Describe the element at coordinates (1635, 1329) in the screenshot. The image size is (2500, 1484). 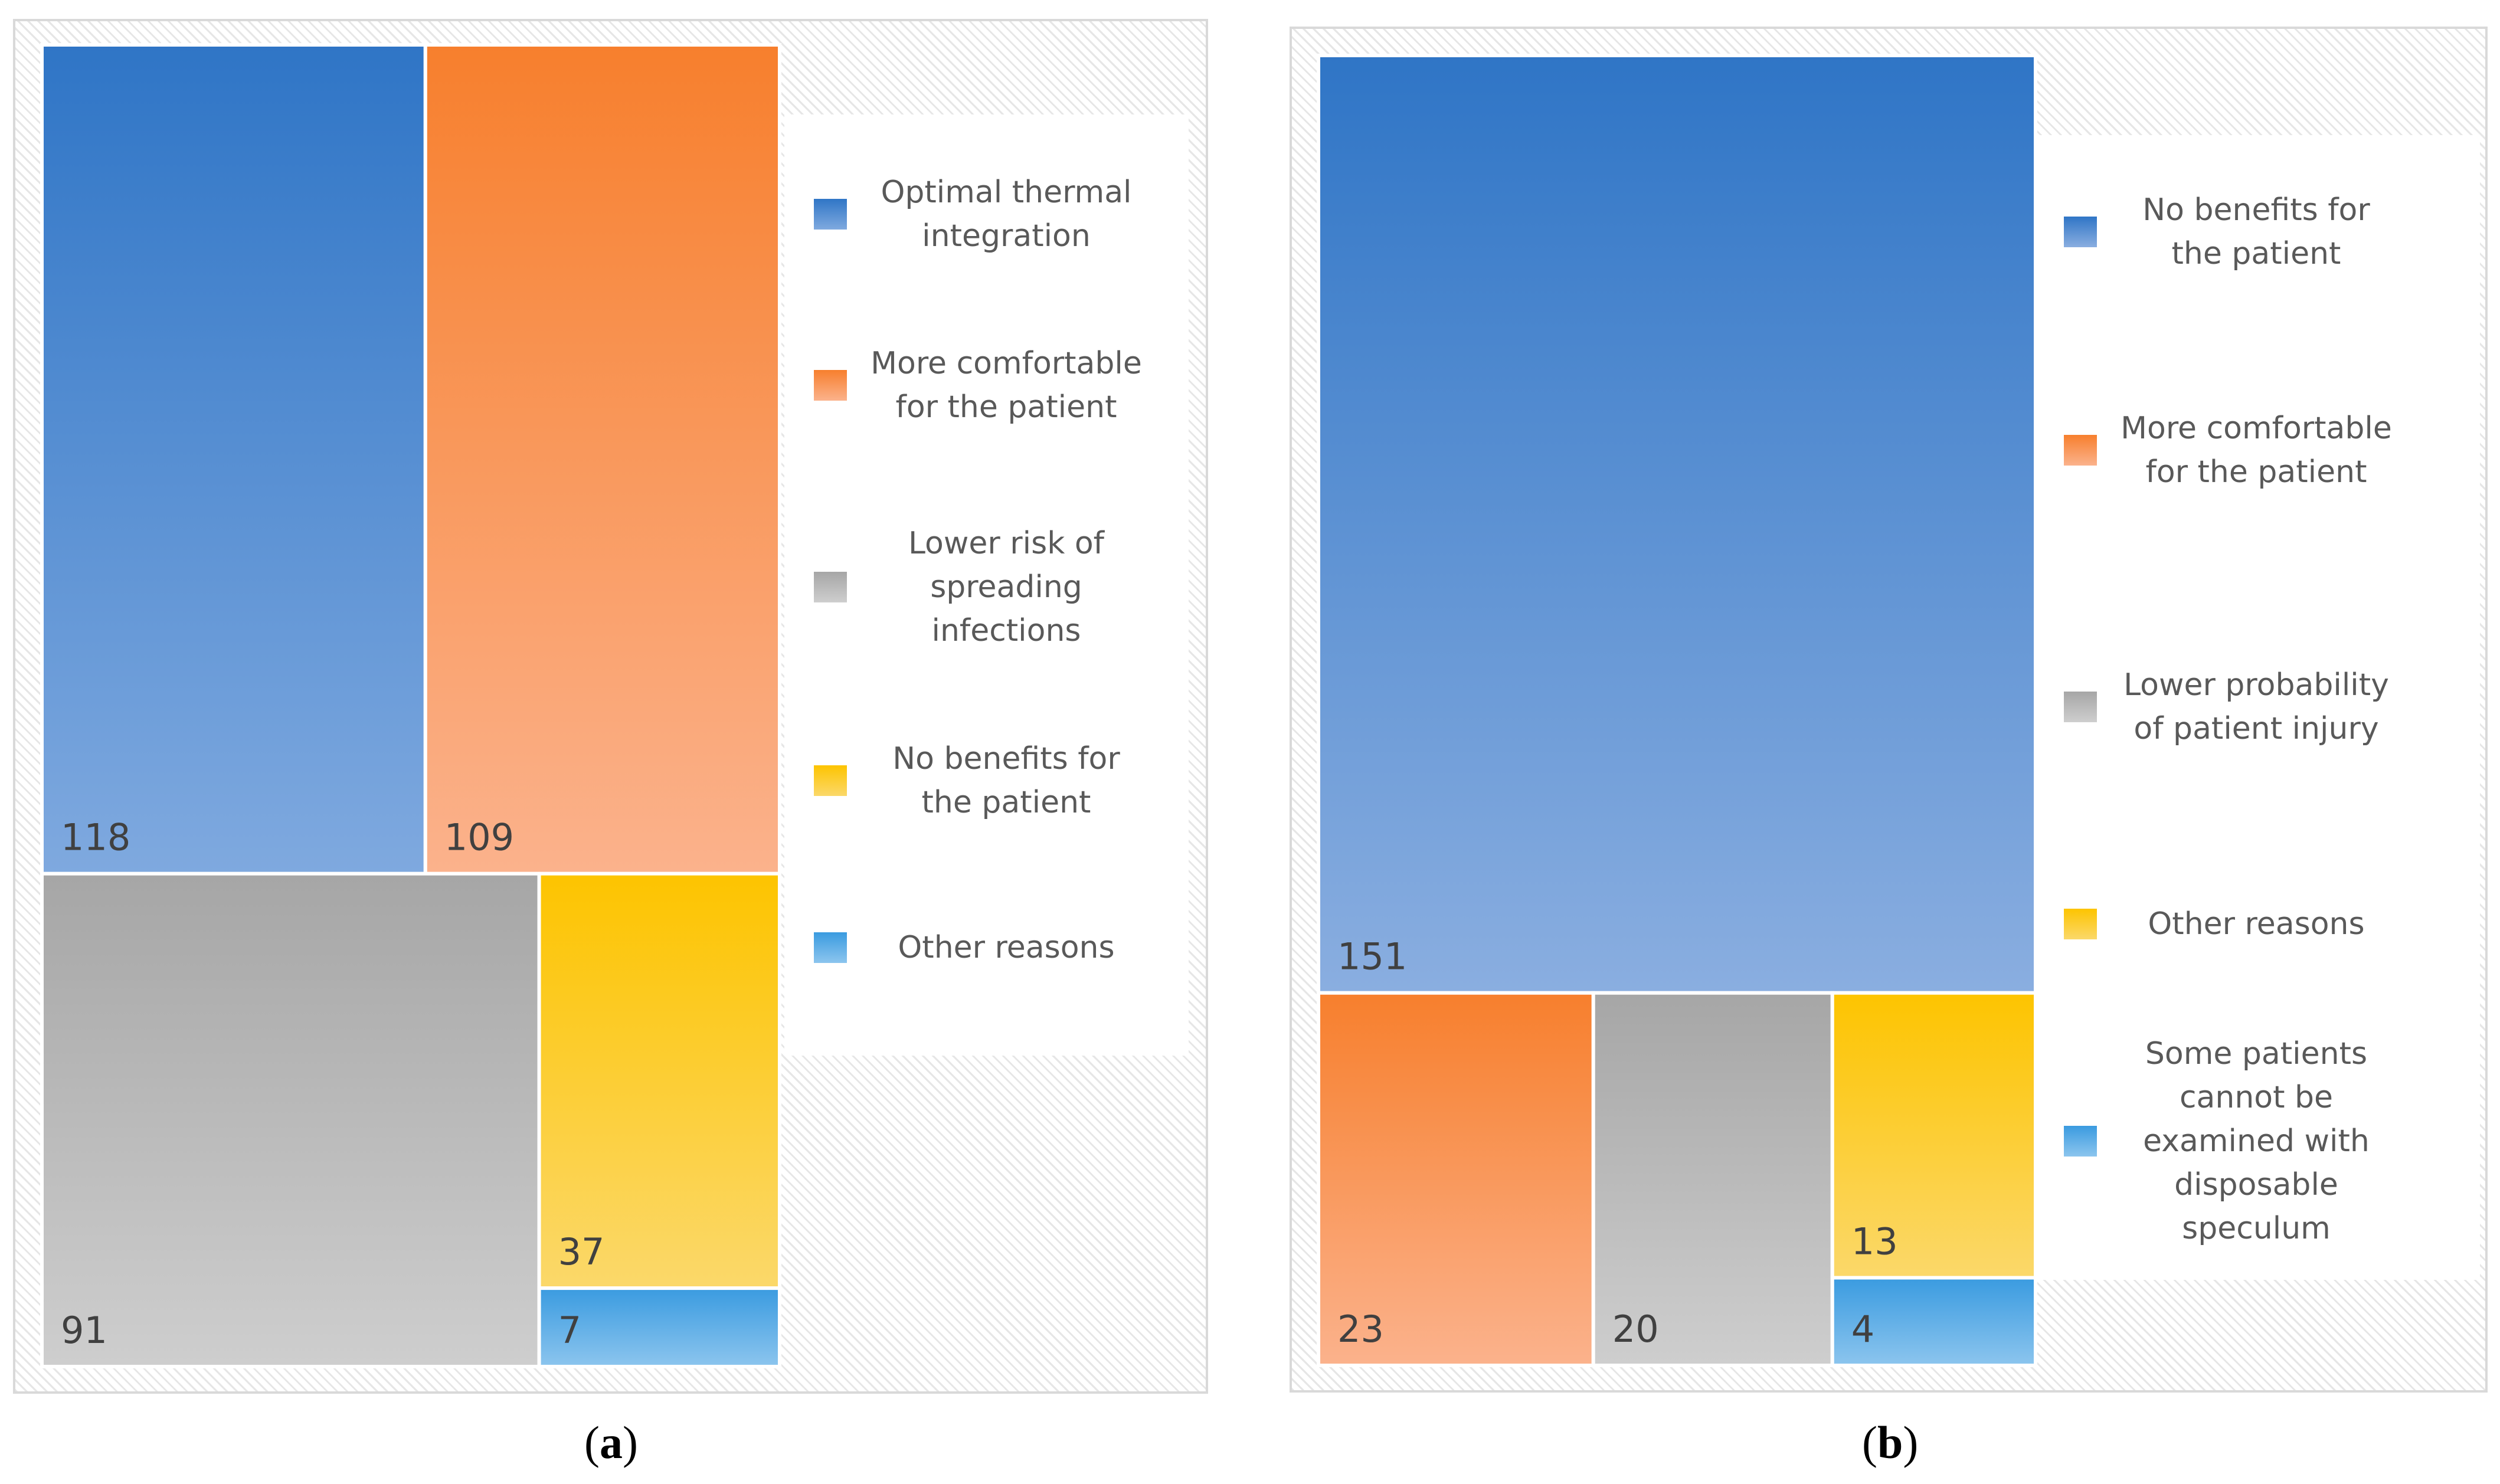
I see `treemap-value-label: 20` at that location.